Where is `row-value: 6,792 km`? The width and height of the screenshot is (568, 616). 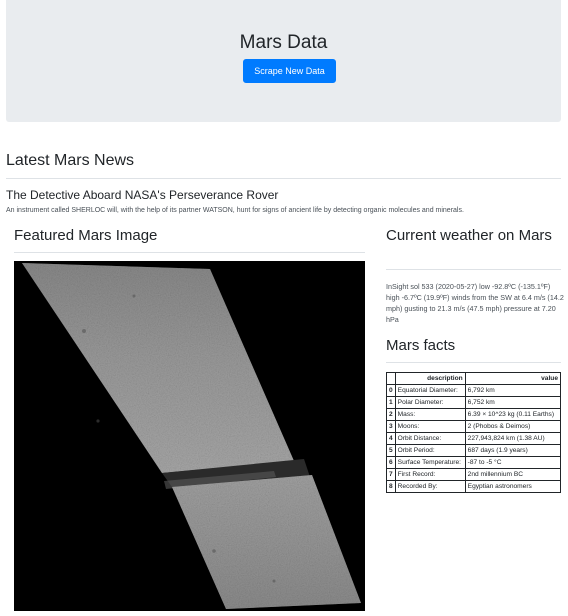 row-value: 6,792 km is located at coordinates (513, 390).